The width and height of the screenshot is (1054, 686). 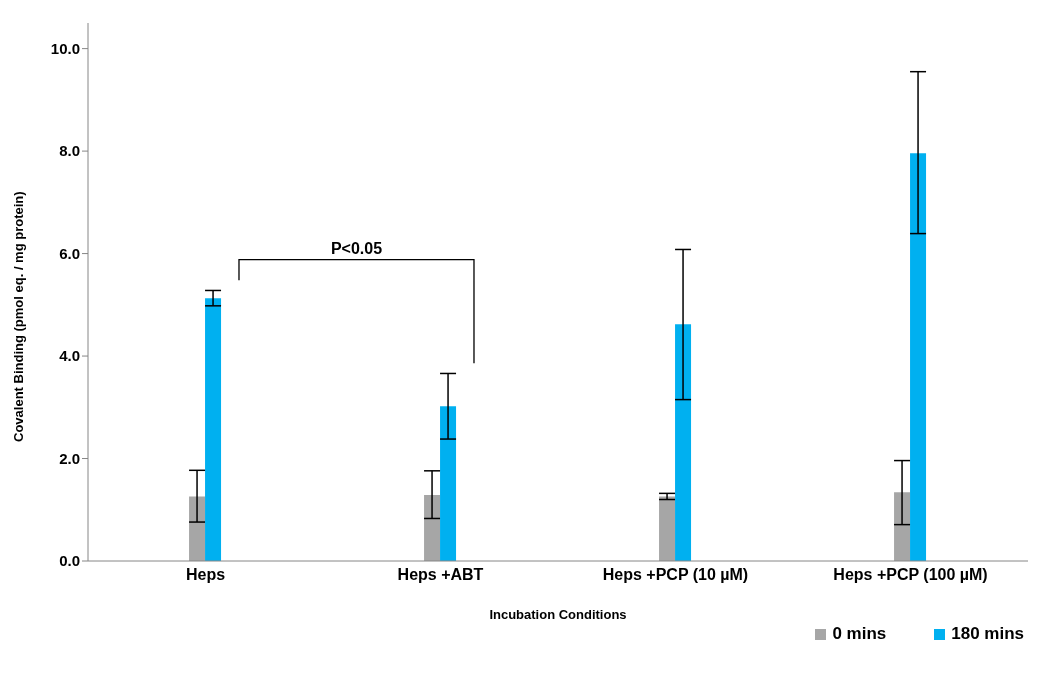 What do you see at coordinates (69, 561) in the screenshot?
I see `y-tick-label: 0.0` at bounding box center [69, 561].